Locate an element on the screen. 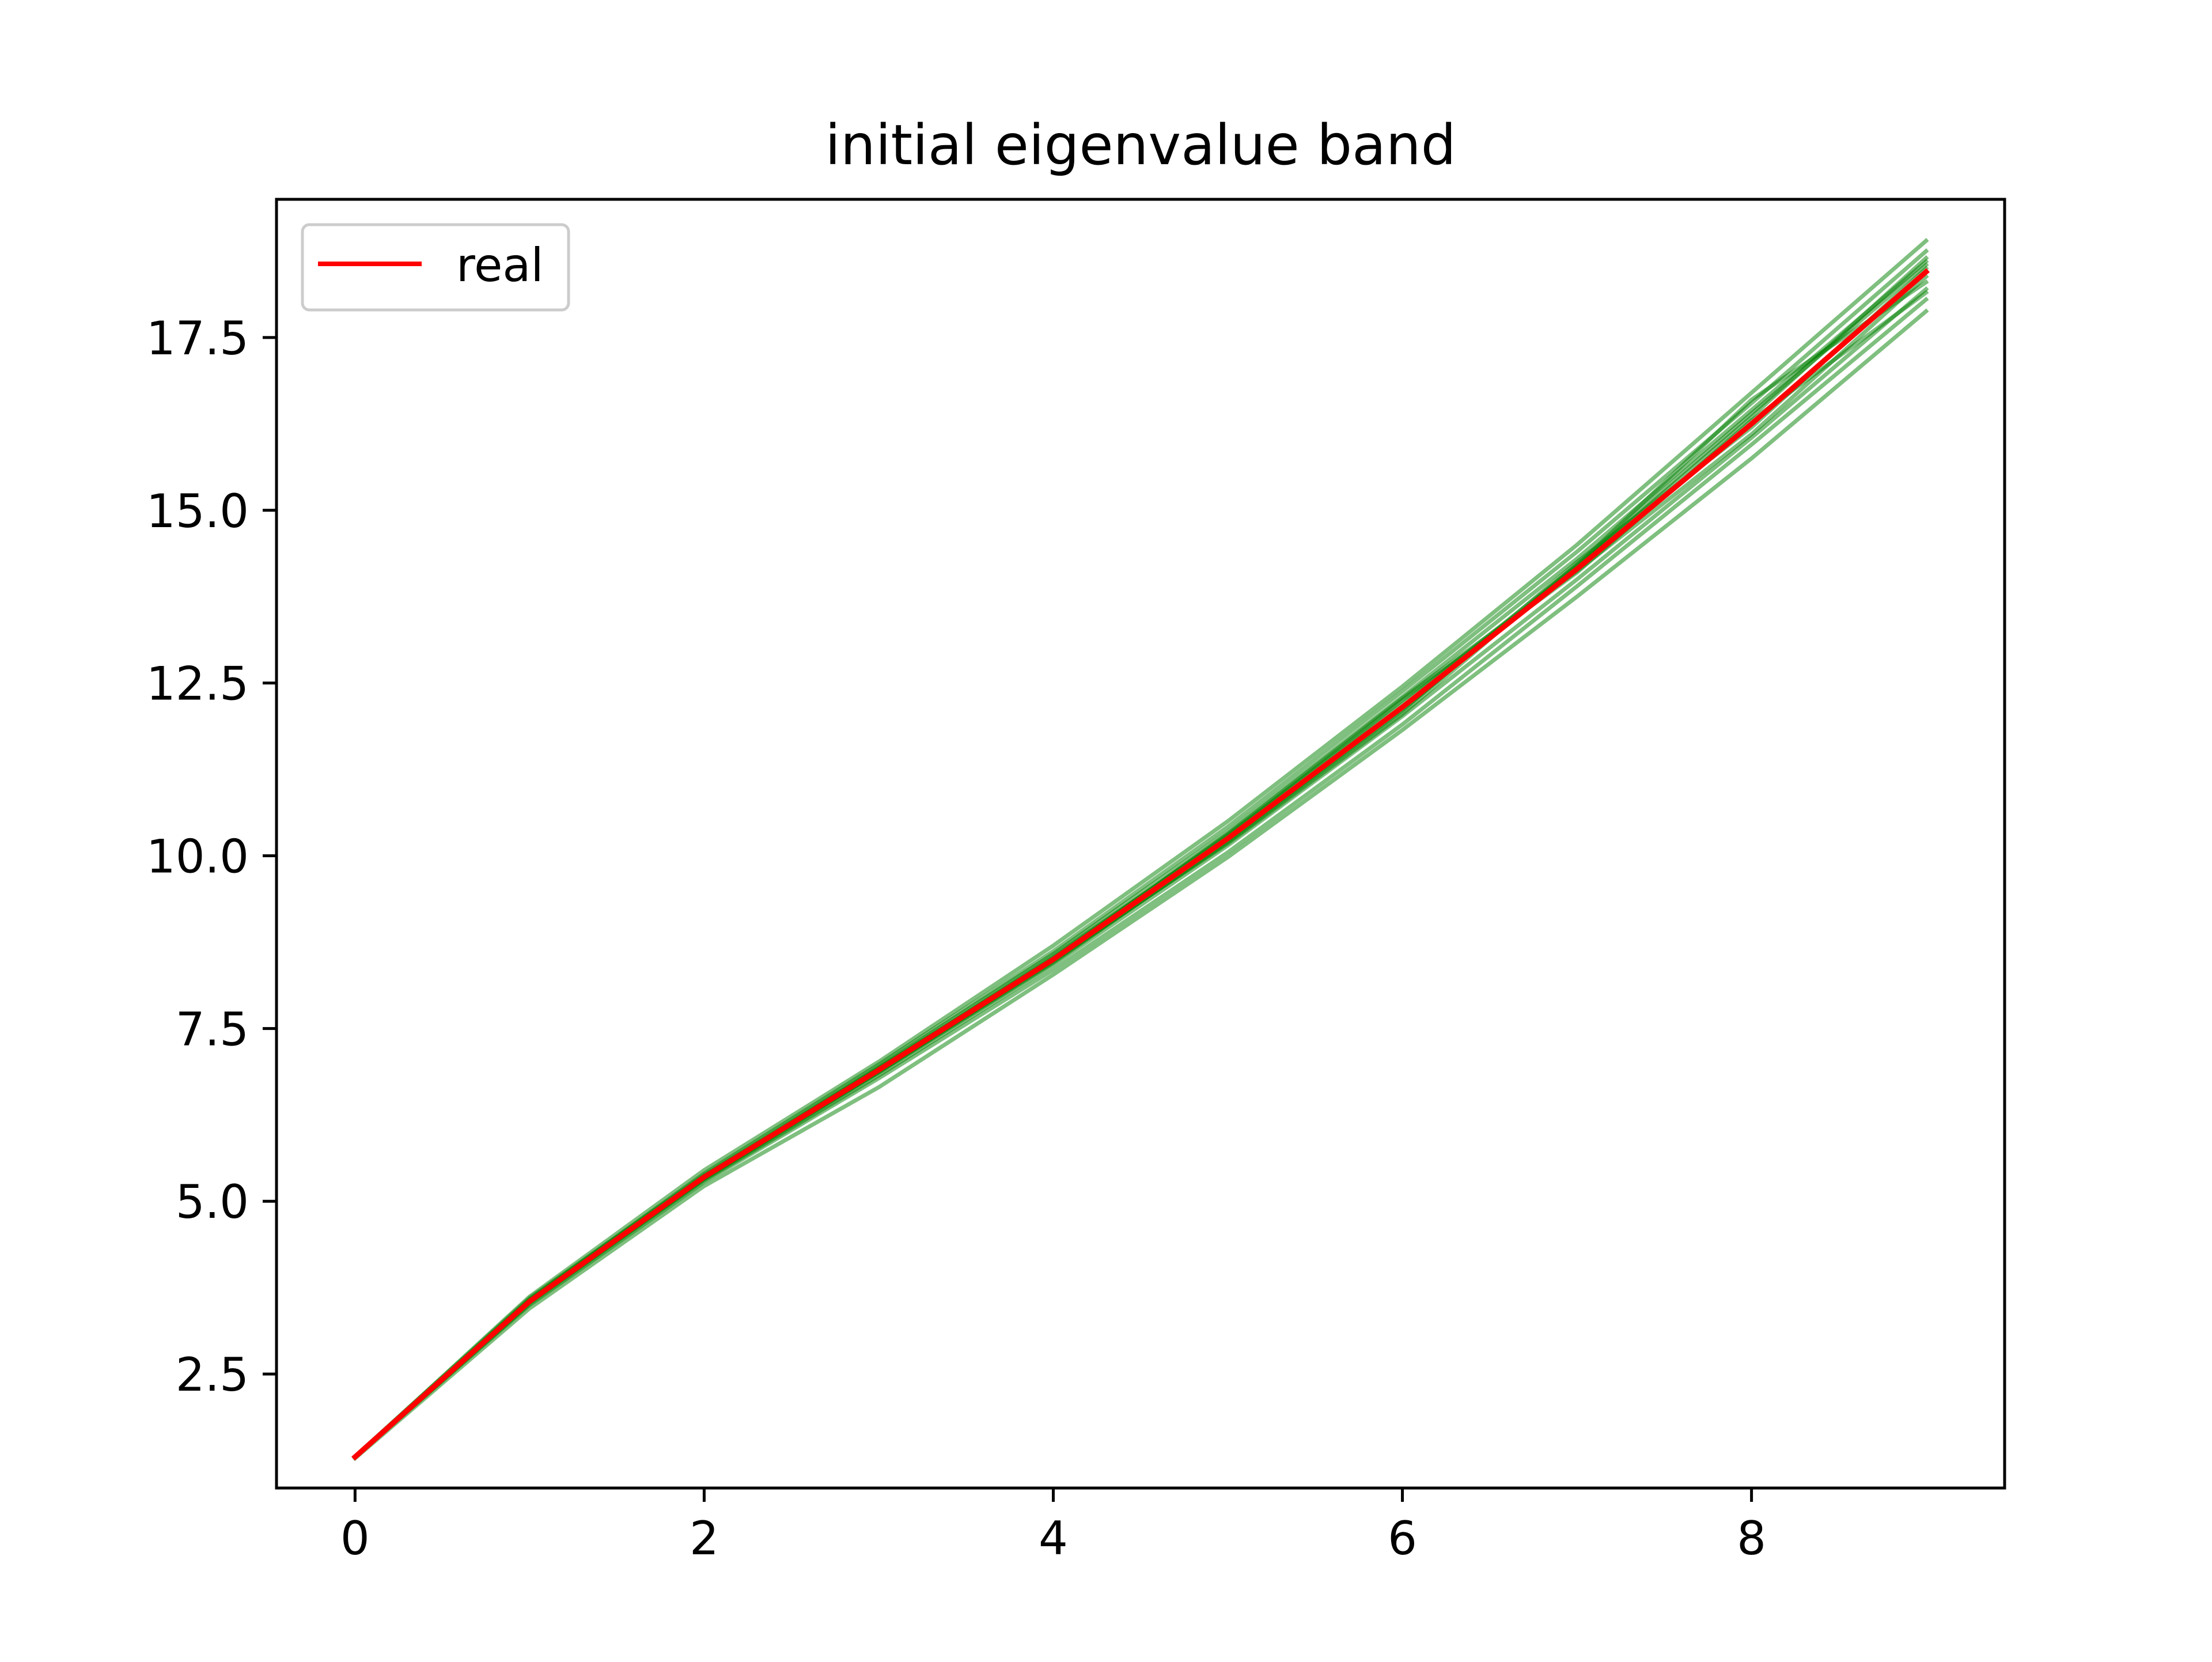  y-tick-label-17.5: 17.5 is located at coordinates (197, 338).